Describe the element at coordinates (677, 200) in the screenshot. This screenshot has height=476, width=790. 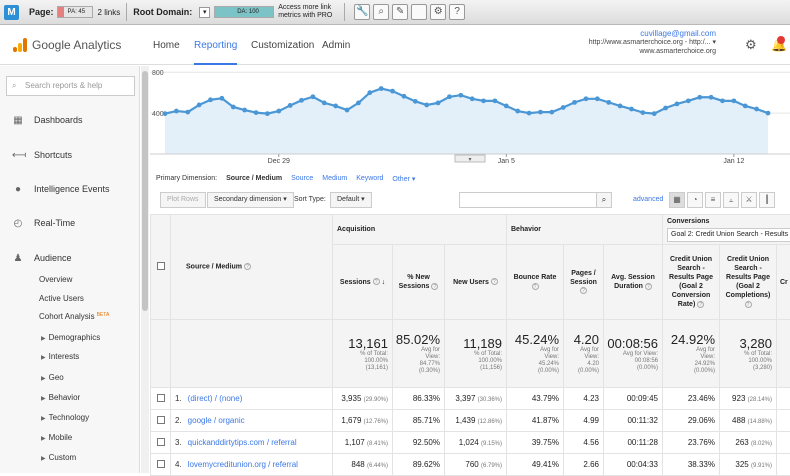
I see `table-view-icon: ▦` at that location.